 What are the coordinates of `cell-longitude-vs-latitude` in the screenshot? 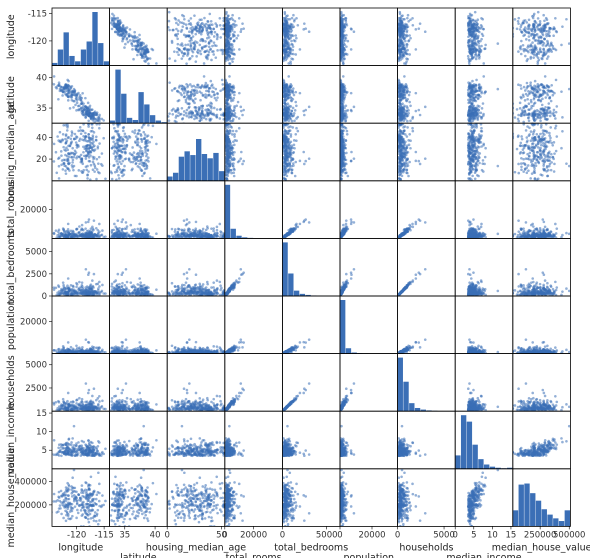 It's located at (138, 36).